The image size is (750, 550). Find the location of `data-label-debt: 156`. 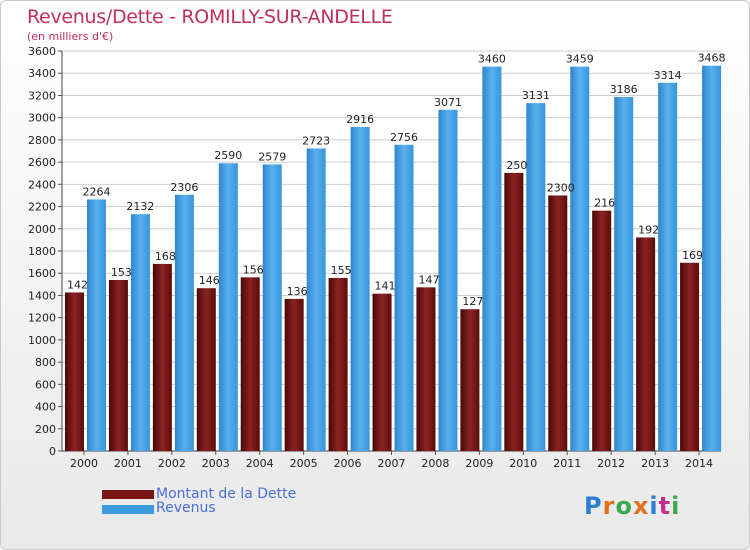

data-label-debt: 156 is located at coordinates (253, 269).